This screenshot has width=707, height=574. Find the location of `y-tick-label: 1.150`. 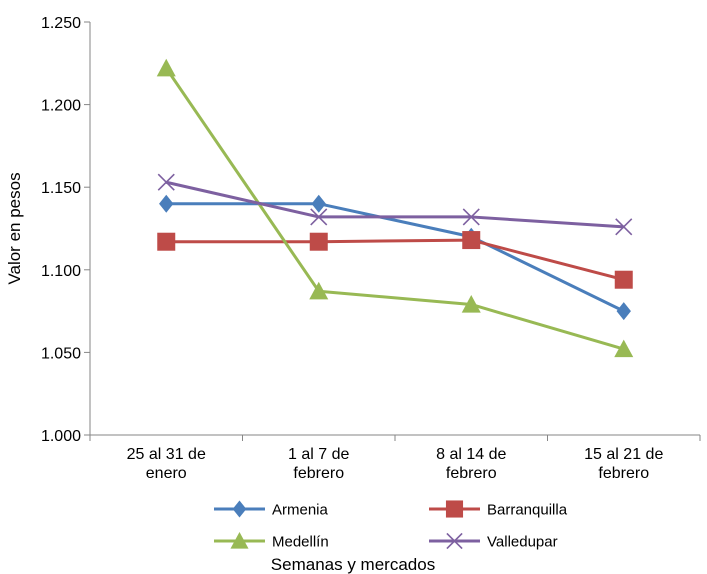

y-tick-label: 1.150 is located at coordinates (61, 188).